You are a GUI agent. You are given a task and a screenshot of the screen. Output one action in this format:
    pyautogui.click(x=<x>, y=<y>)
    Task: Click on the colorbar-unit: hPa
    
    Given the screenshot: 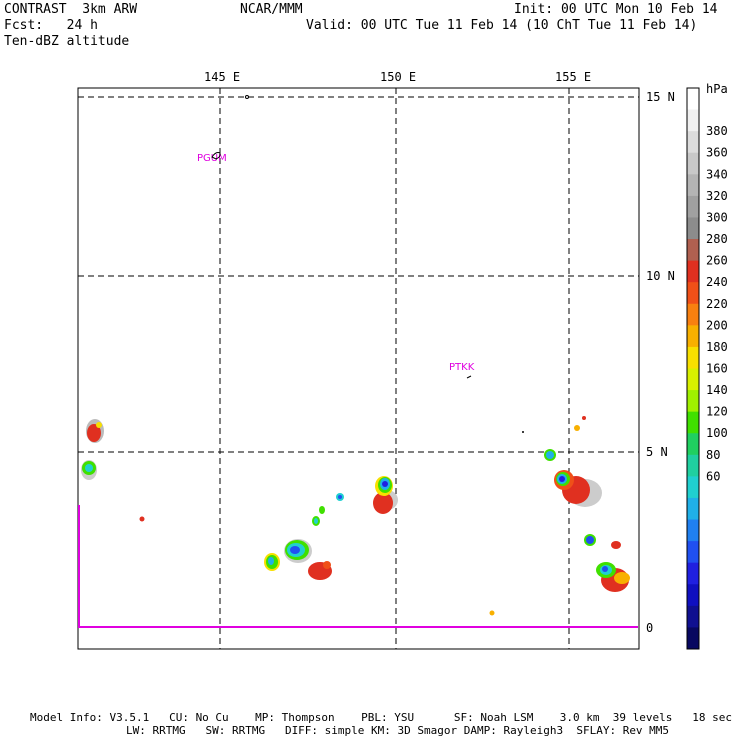 What is the action you would take?
    pyautogui.click(x=717, y=89)
    